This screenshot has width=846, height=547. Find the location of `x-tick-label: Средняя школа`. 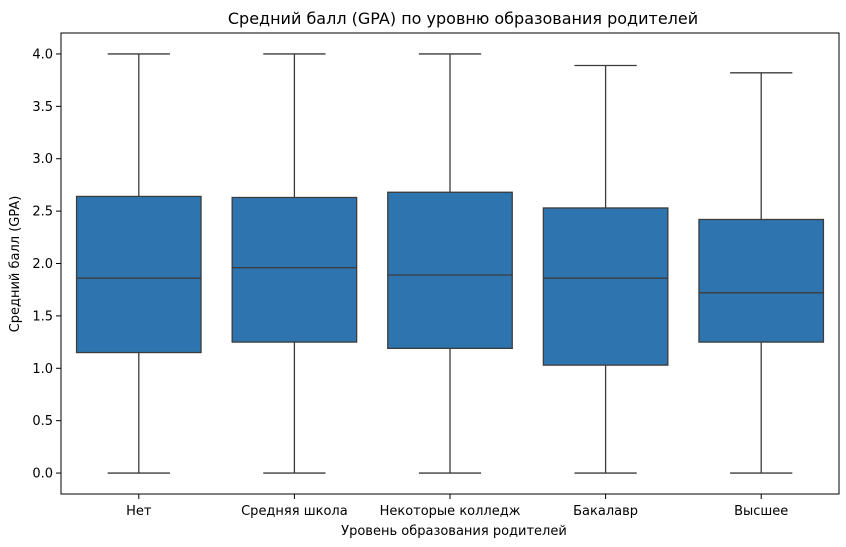

x-tick-label: Средняя школа is located at coordinates (294, 511).